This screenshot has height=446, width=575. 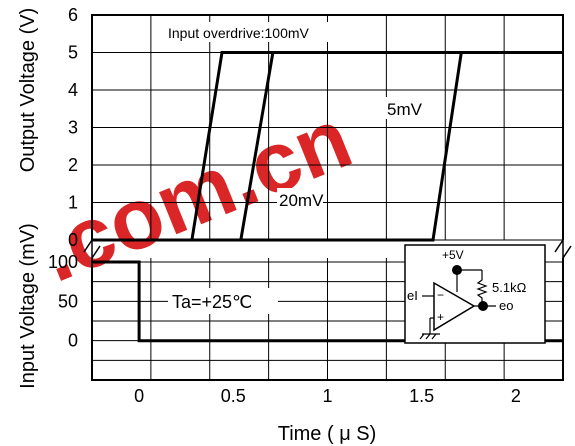 I want to click on inset-resistor-label: 5.1kΩ, so click(x=509, y=287).